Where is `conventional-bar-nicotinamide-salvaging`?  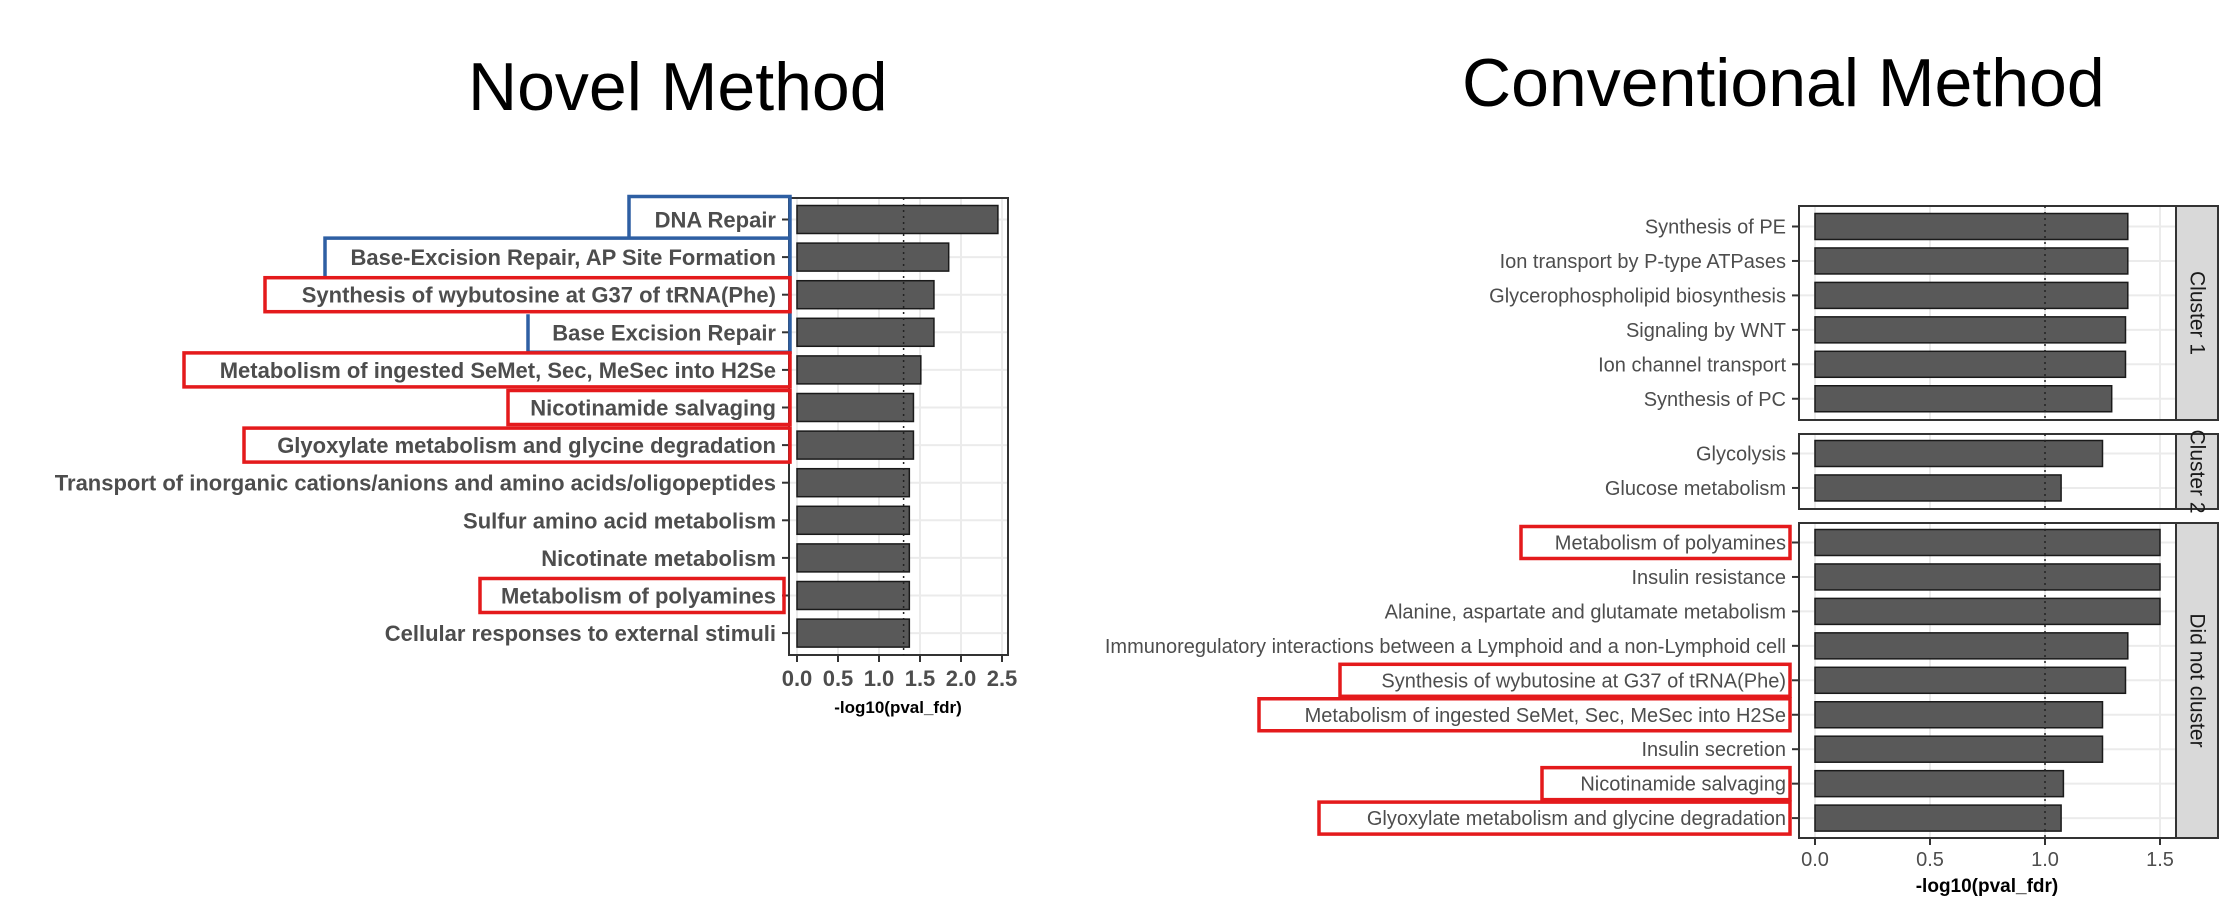 conventional-bar-nicotinamide-salvaging is located at coordinates (1939, 783).